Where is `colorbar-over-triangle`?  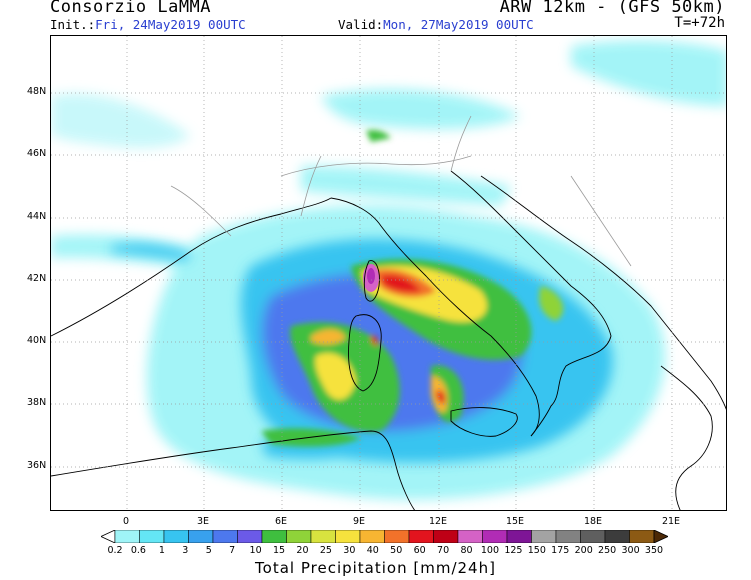
colorbar-over-triangle is located at coordinates (660, 536).